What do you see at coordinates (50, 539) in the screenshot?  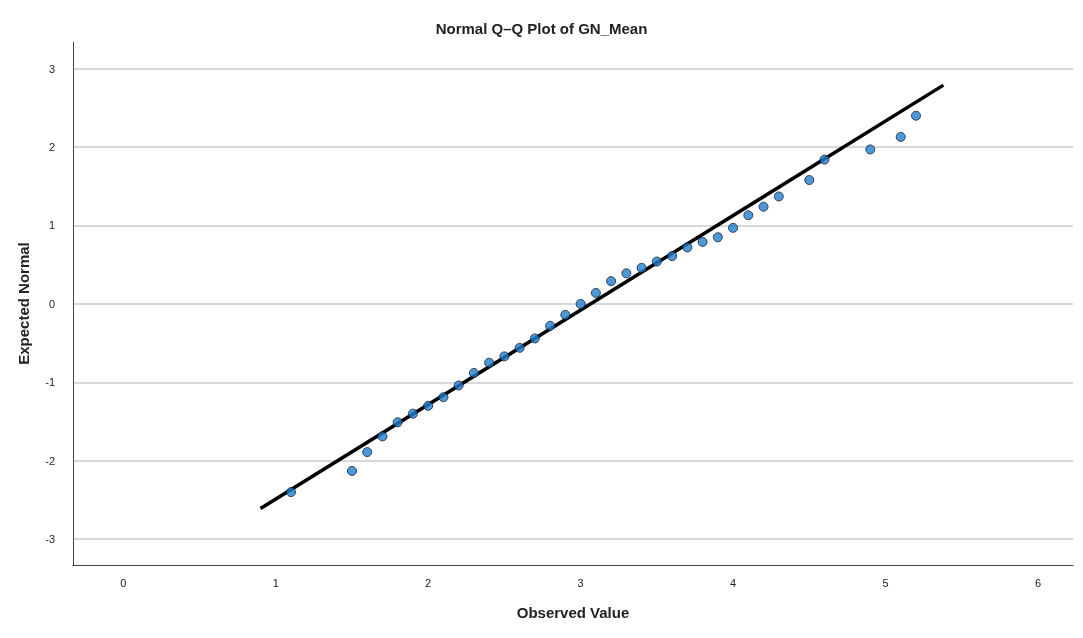 I see `y-tick-label: -3` at bounding box center [50, 539].